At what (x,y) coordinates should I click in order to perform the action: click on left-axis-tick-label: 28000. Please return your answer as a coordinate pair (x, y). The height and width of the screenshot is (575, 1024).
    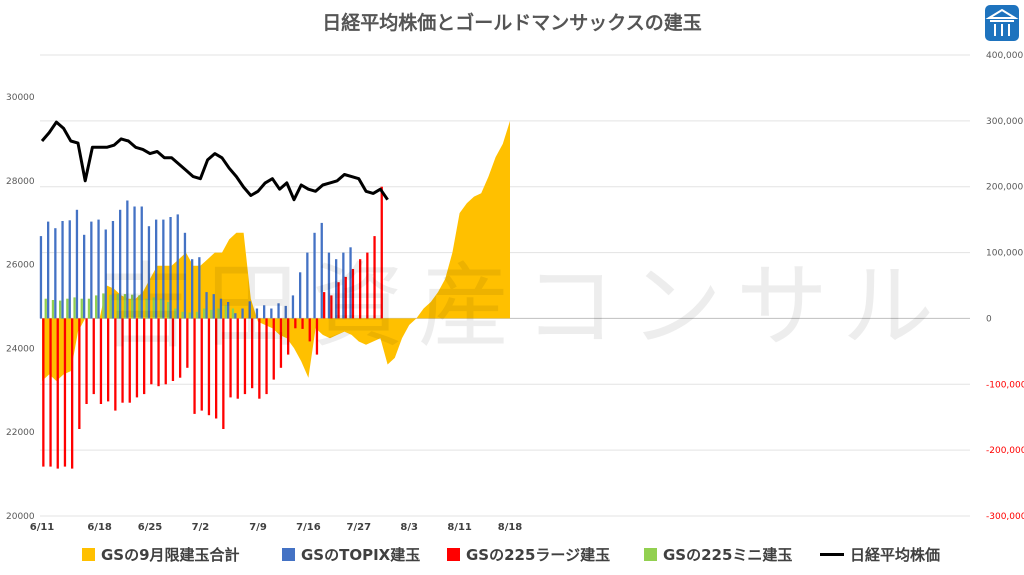
    Looking at the image, I should click on (20, 182).